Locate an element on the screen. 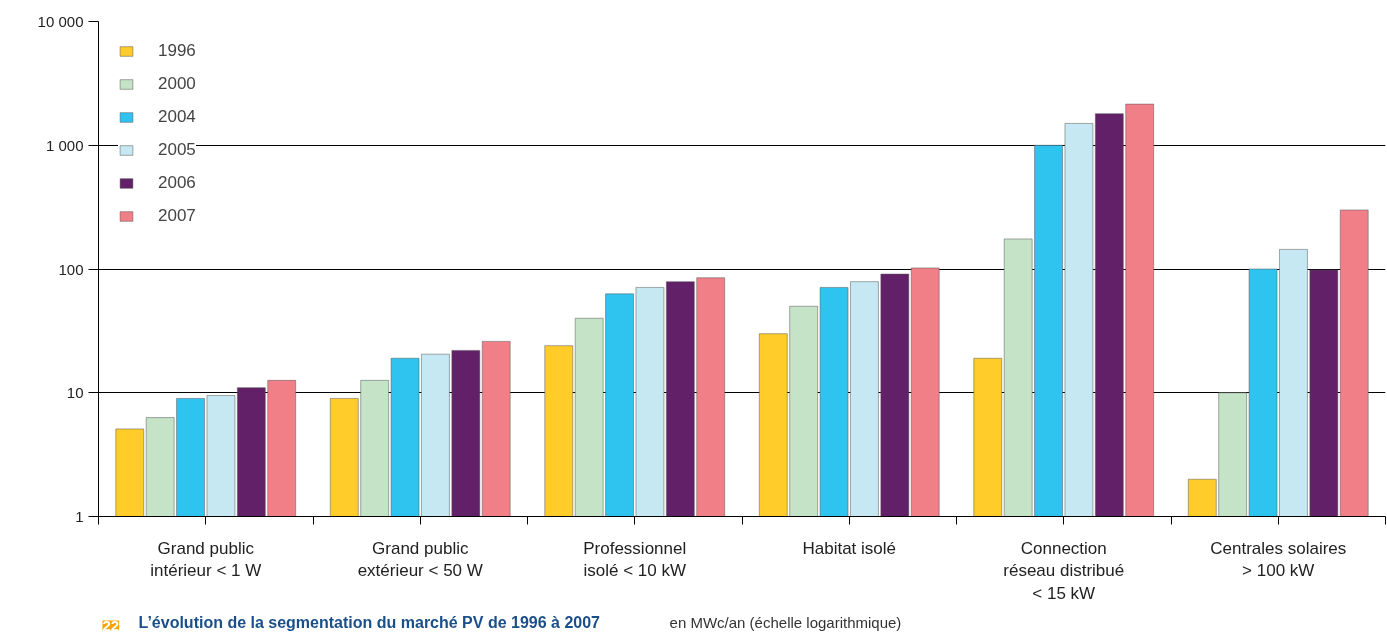 The width and height of the screenshot is (1387, 639). x-tick-label: Professionnel isolé < 10 kW is located at coordinates (635, 559).